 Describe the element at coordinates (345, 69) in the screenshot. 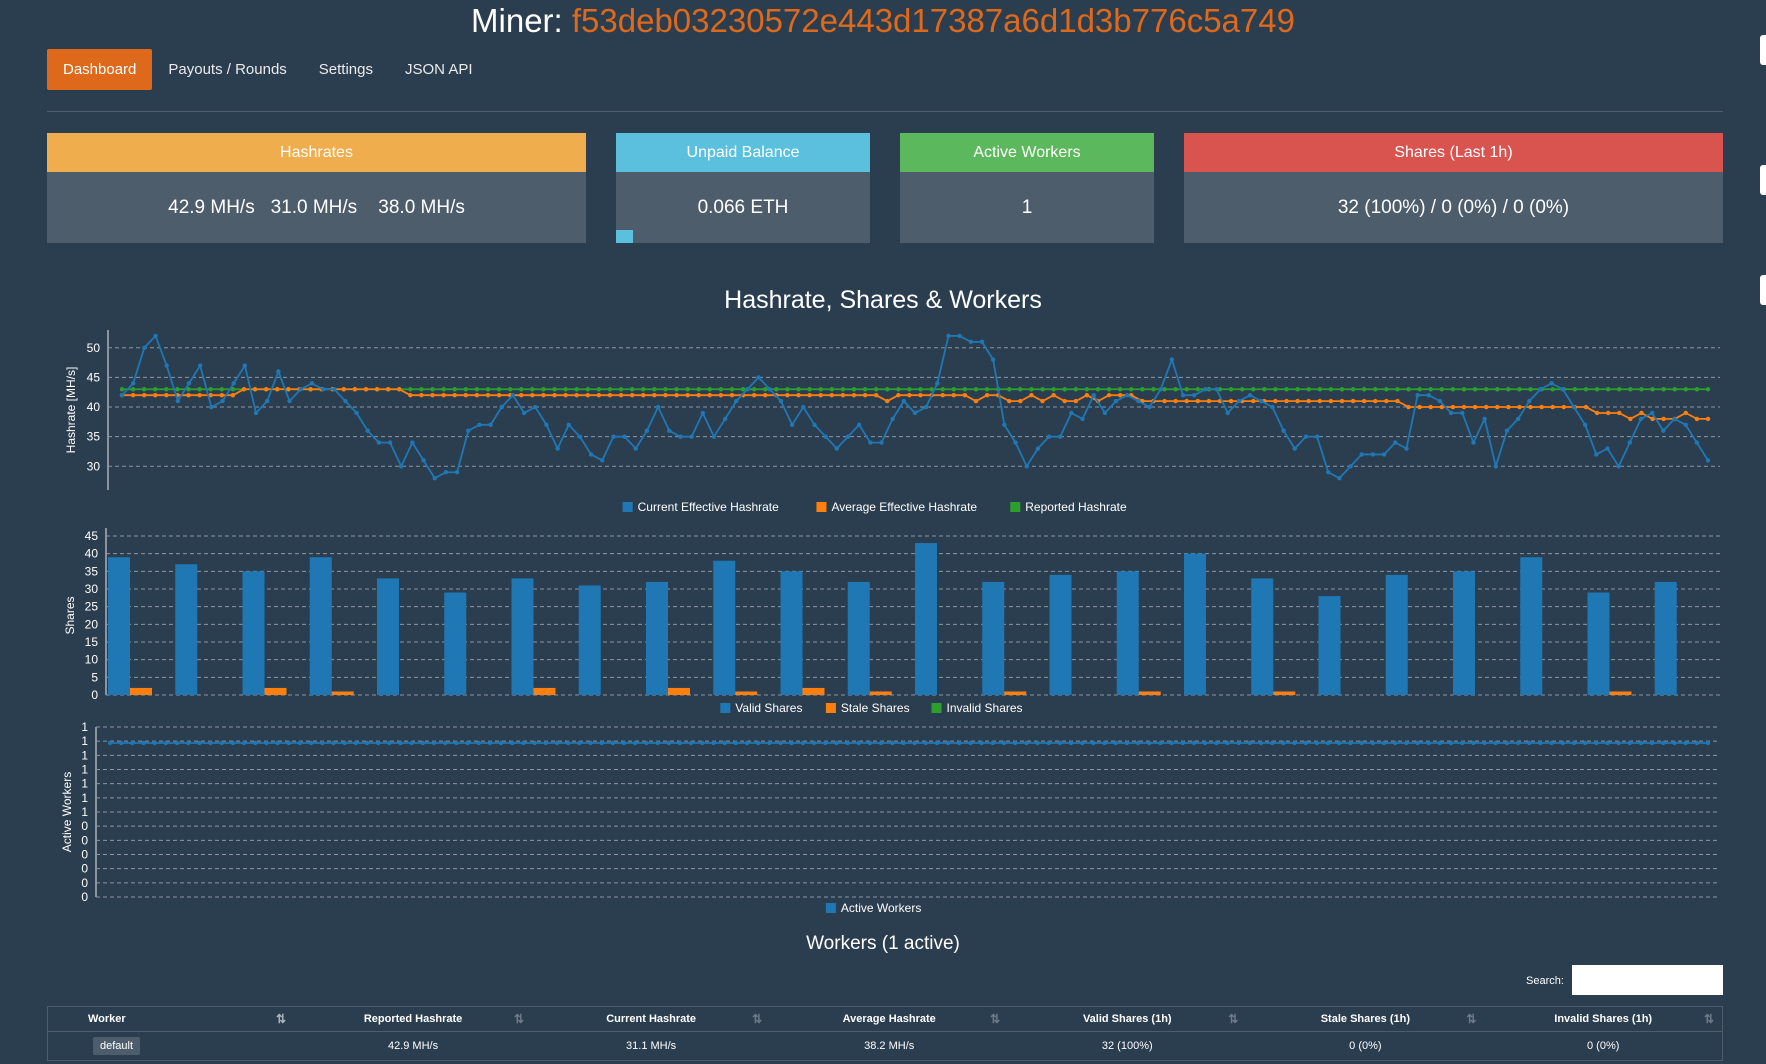

I see `tab-settings: Settings` at that location.